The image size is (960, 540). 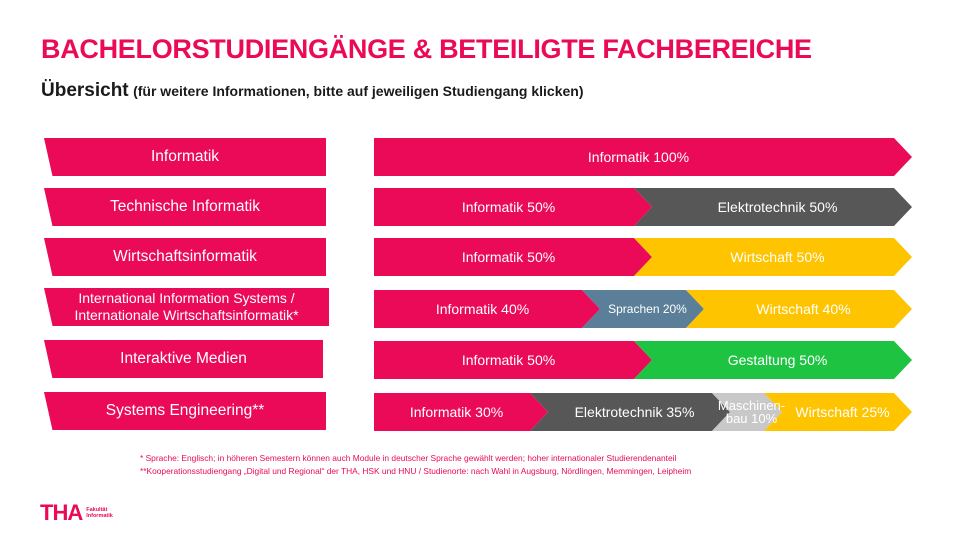 What do you see at coordinates (482, 309) in the screenshot?
I see `segment-label-informatik: Informatik 40%` at bounding box center [482, 309].